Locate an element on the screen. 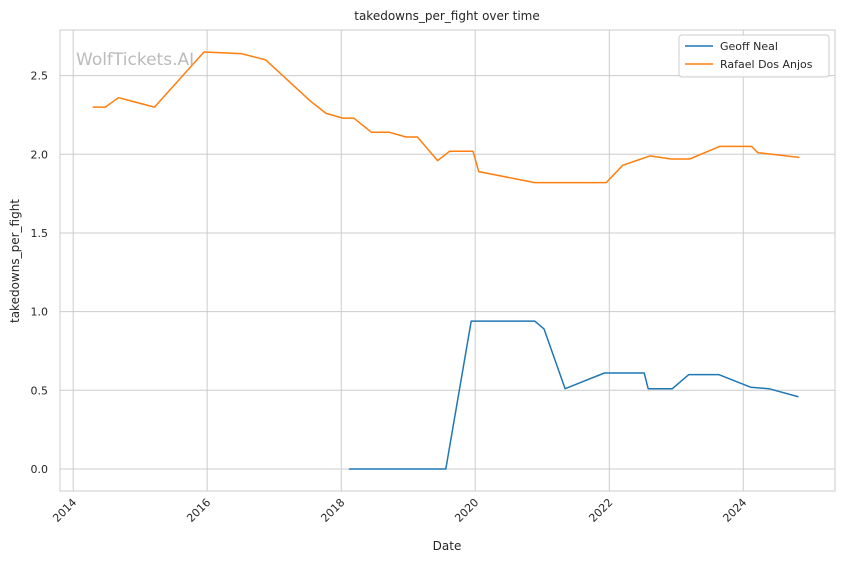 This screenshot has height=561, width=844. y-axis-ticks: 0.0 0.5 1.0 1.5 2.0 2.5 is located at coordinates (40, 273).